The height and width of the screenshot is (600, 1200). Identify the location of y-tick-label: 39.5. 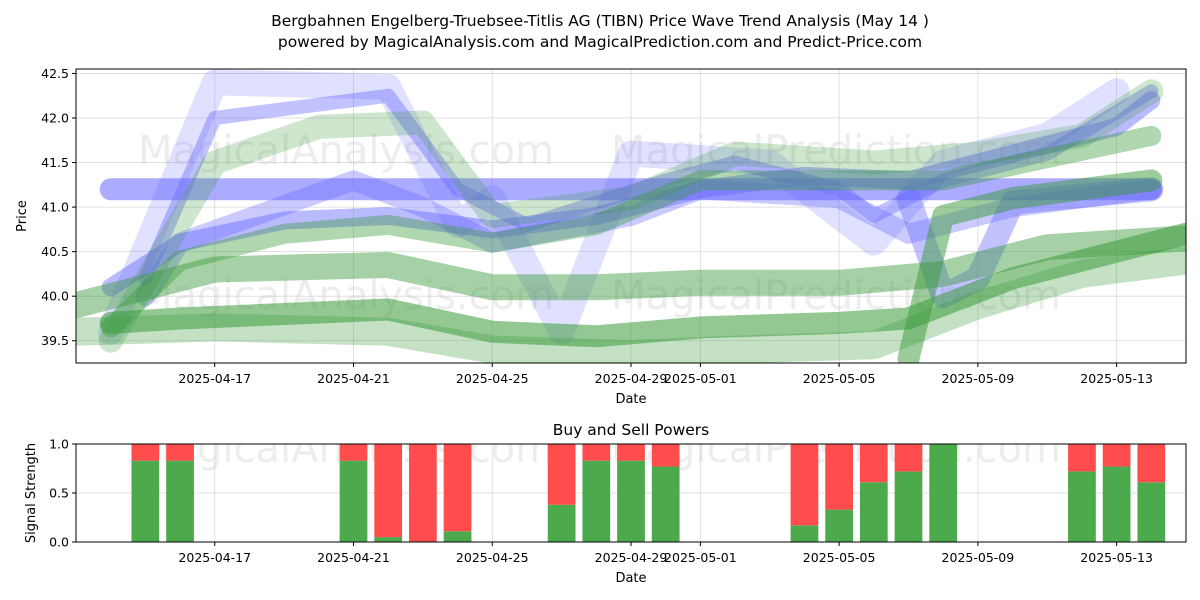
(55, 340).